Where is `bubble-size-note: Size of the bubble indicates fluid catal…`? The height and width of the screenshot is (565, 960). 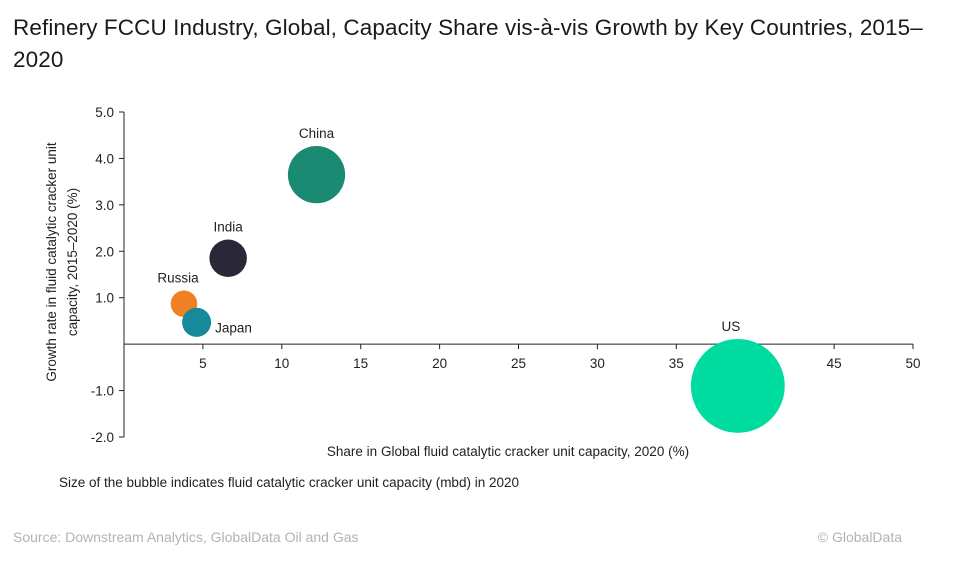
bubble-size-note: Size of the bubble indicates fluid catal… is located at coordinates (289, 482).